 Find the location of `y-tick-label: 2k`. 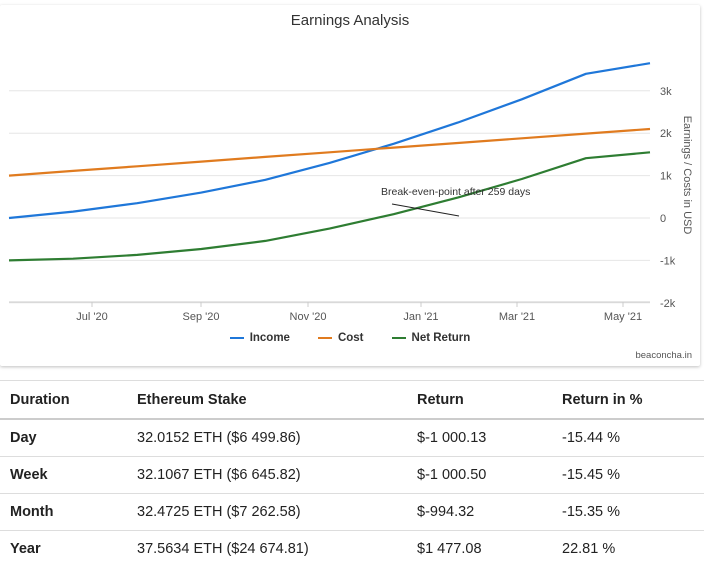

y-tick-label: 2k is located at coordinates (666, 134).